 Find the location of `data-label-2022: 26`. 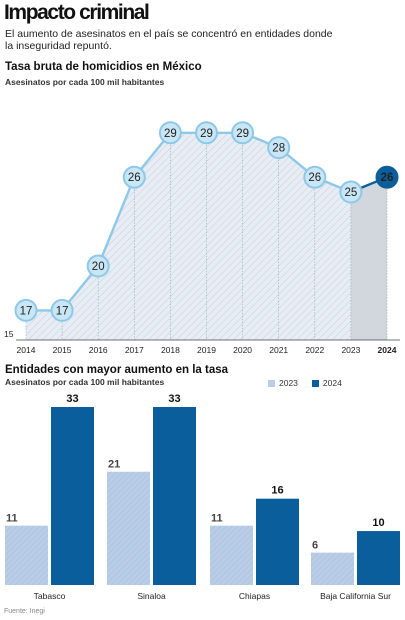

data-label-2022: 26 is located at coordinates (314, 178).